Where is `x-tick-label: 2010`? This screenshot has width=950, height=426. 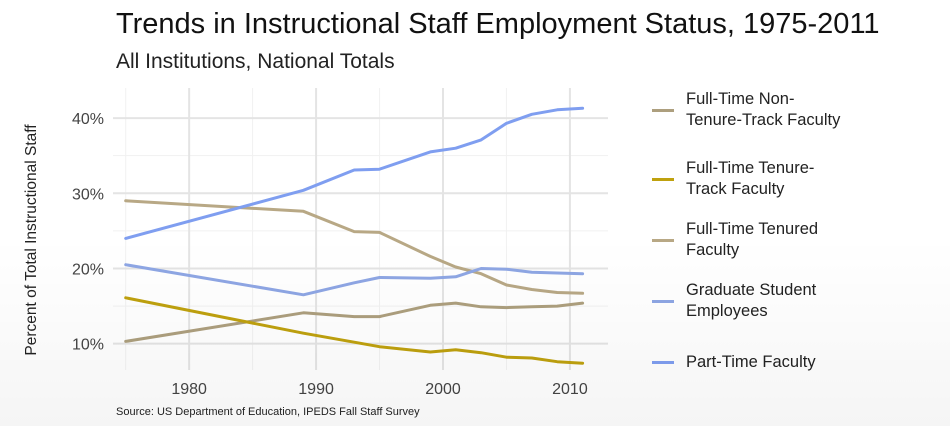 x-tick-label: 2010 is located at coordinates (570, 389).